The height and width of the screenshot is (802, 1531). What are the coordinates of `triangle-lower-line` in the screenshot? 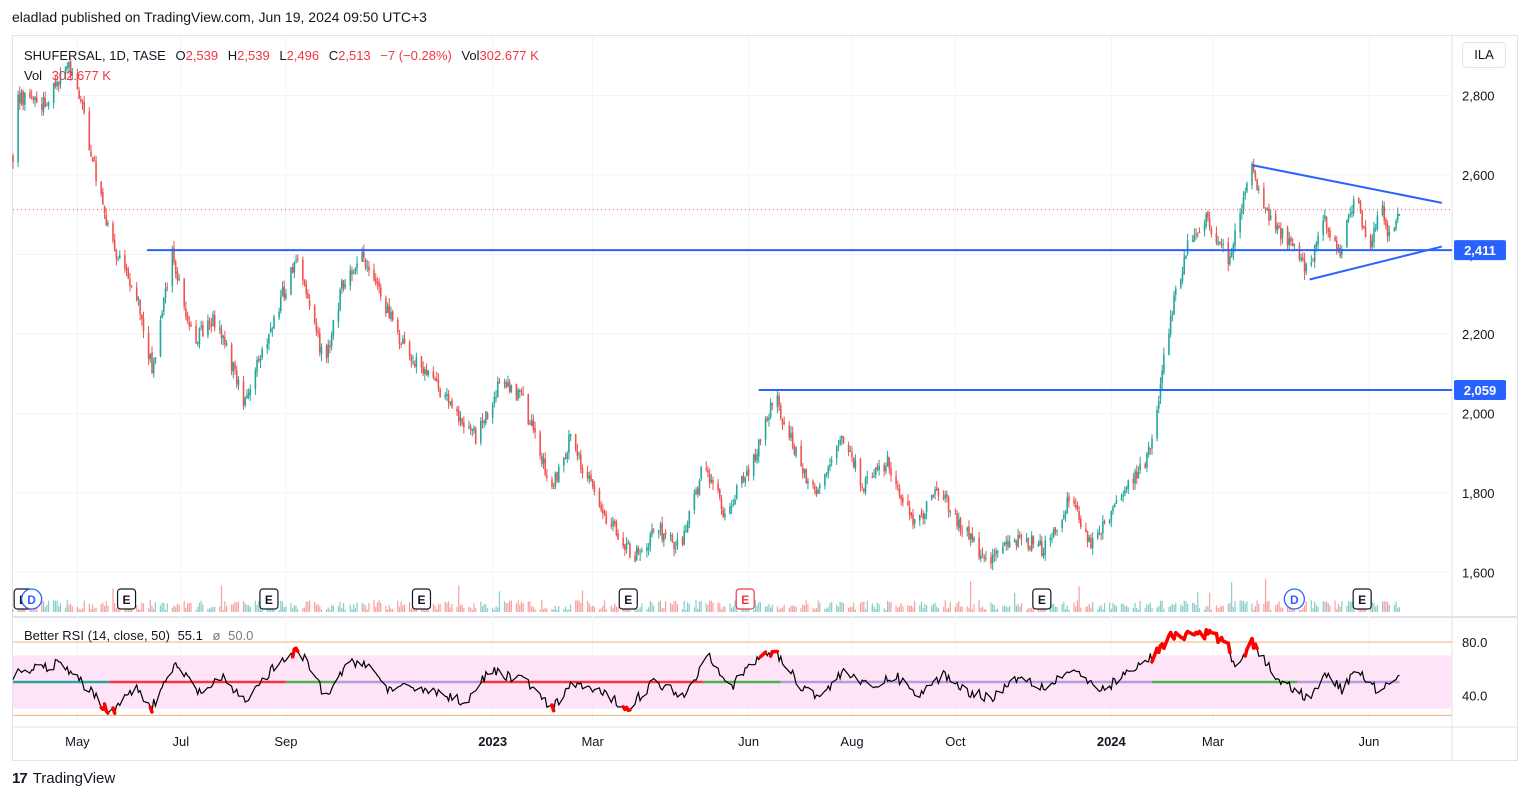 It's located at (1376, 263).